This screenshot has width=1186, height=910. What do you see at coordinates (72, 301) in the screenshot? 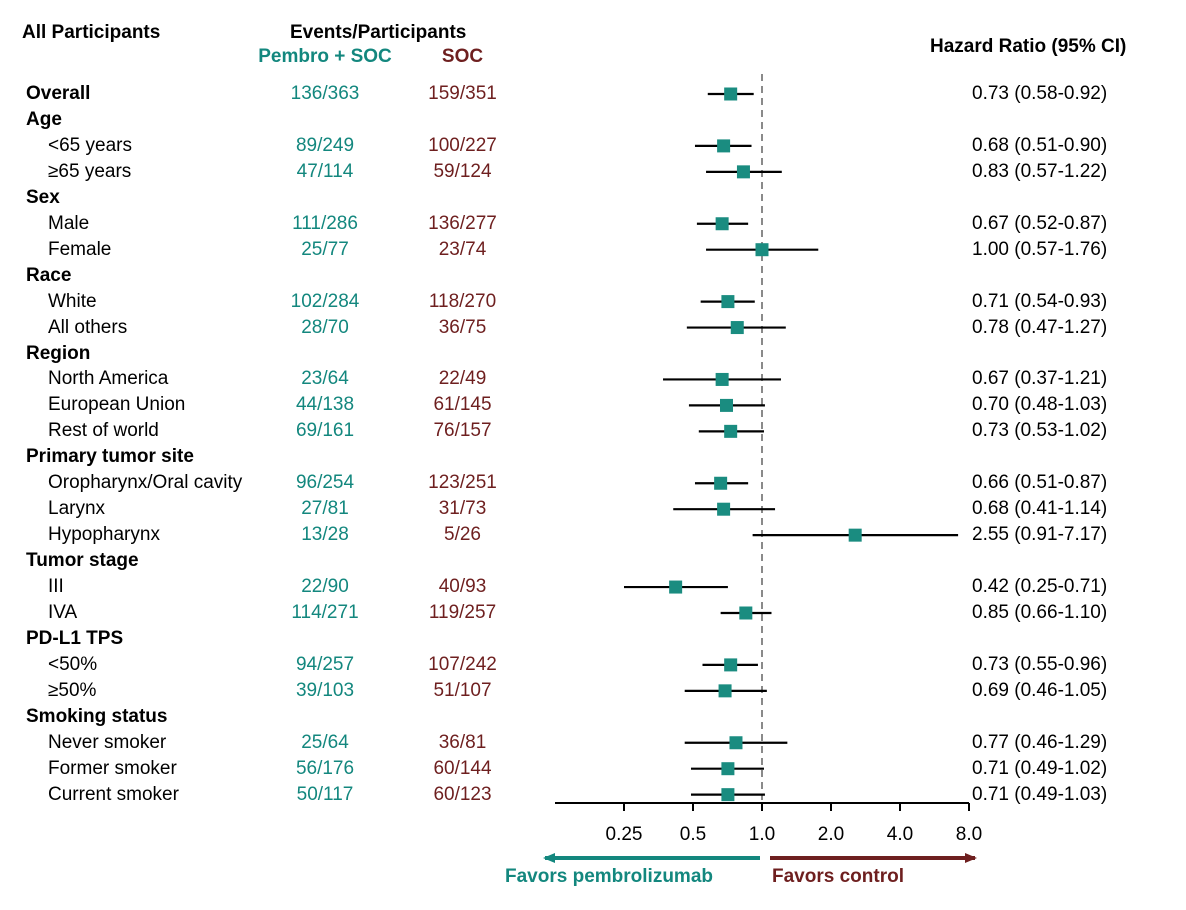
I see `subgroup-label: White` at bounding box center [72, 301].